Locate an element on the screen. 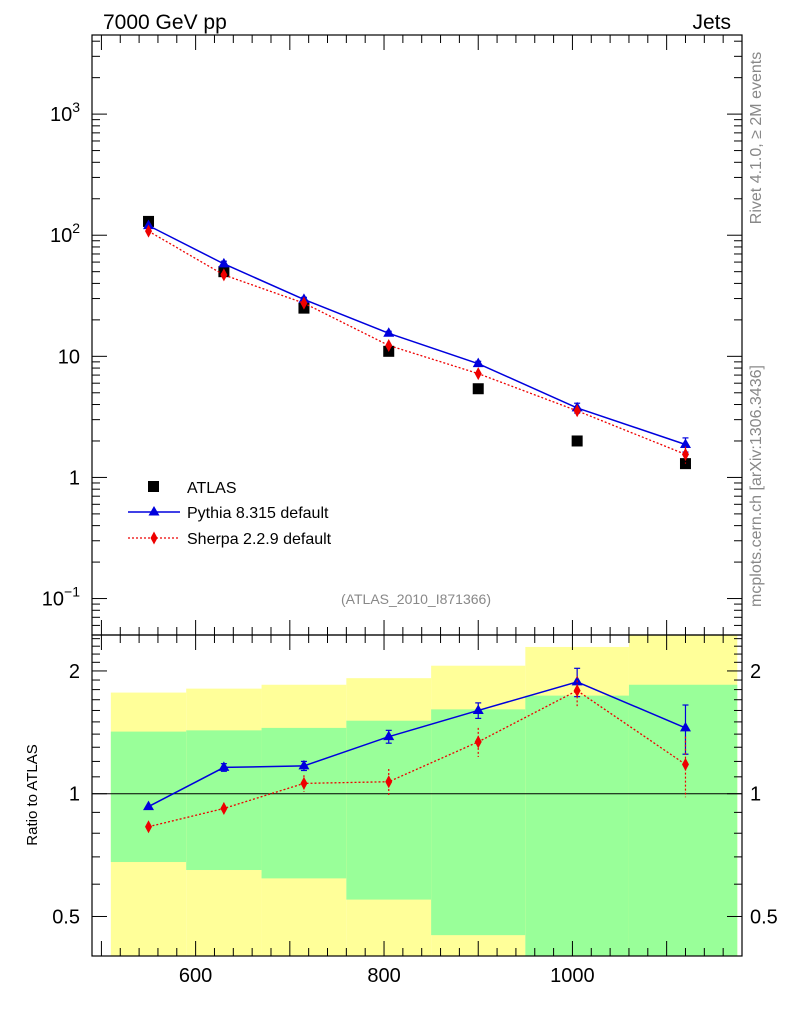  ratio-series-layer is located at coordinates (417, 750).